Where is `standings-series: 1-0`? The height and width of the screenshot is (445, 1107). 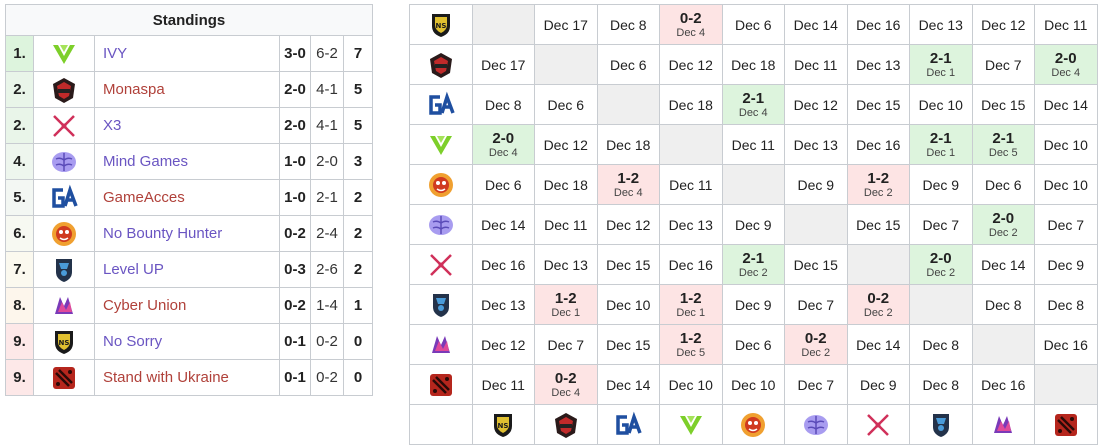
standings-series: 1-0 is located at coordinates (295, 197).